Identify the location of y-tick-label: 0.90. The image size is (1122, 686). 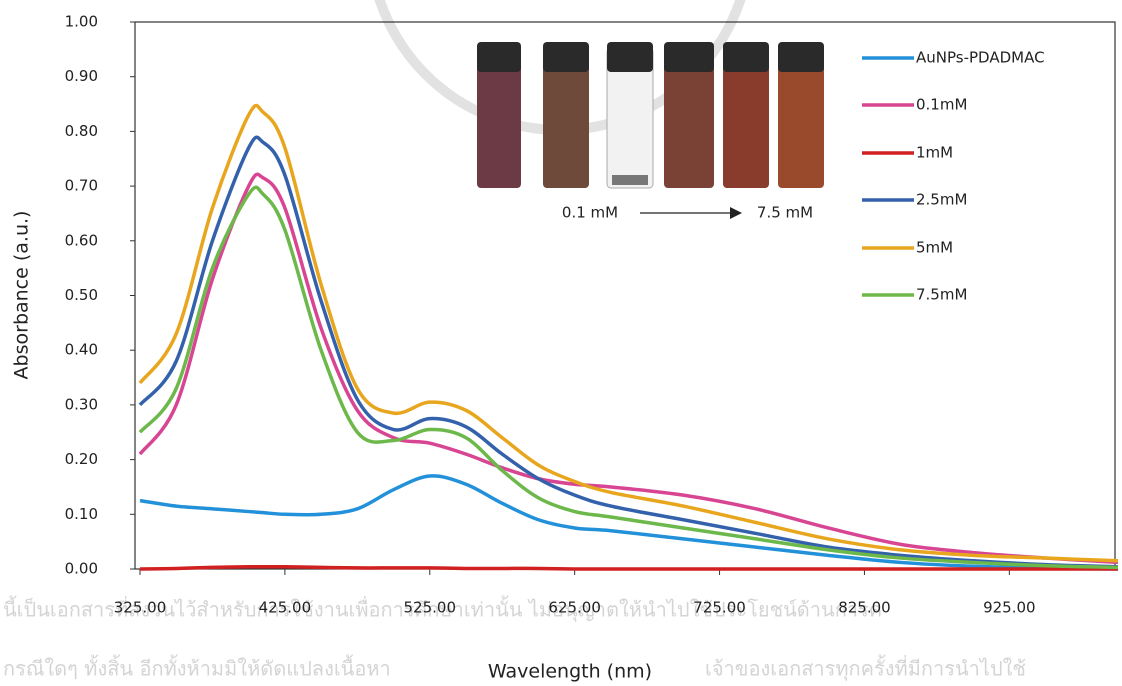
(81, 76).